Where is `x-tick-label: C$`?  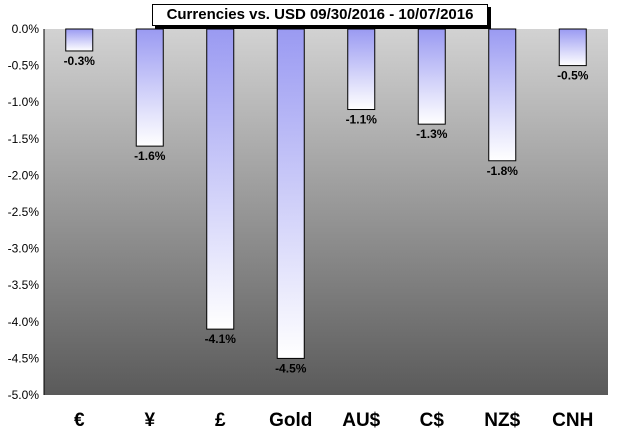
x-tick-label: C$ is located at coordinates (432, 420).